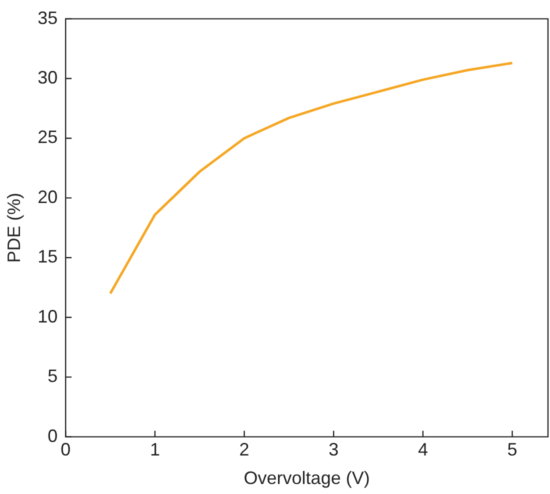 The height and width of the screenshot is (494, 550). What do you see at coordinates (423, 450) in the screenshot?
I see `x-tick-label: 4` at bounding box center [423, 450].